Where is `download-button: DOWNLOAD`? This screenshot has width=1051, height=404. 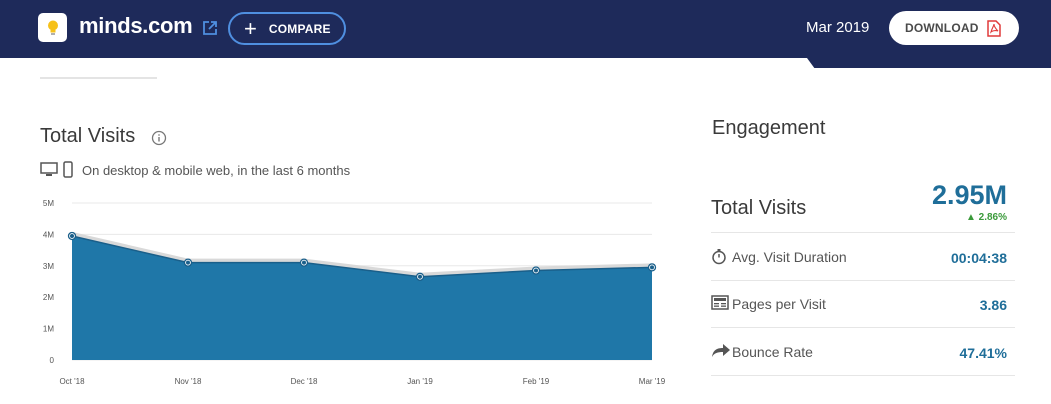 download-button: DOWNLOAD is located at coordinates (954, 28).